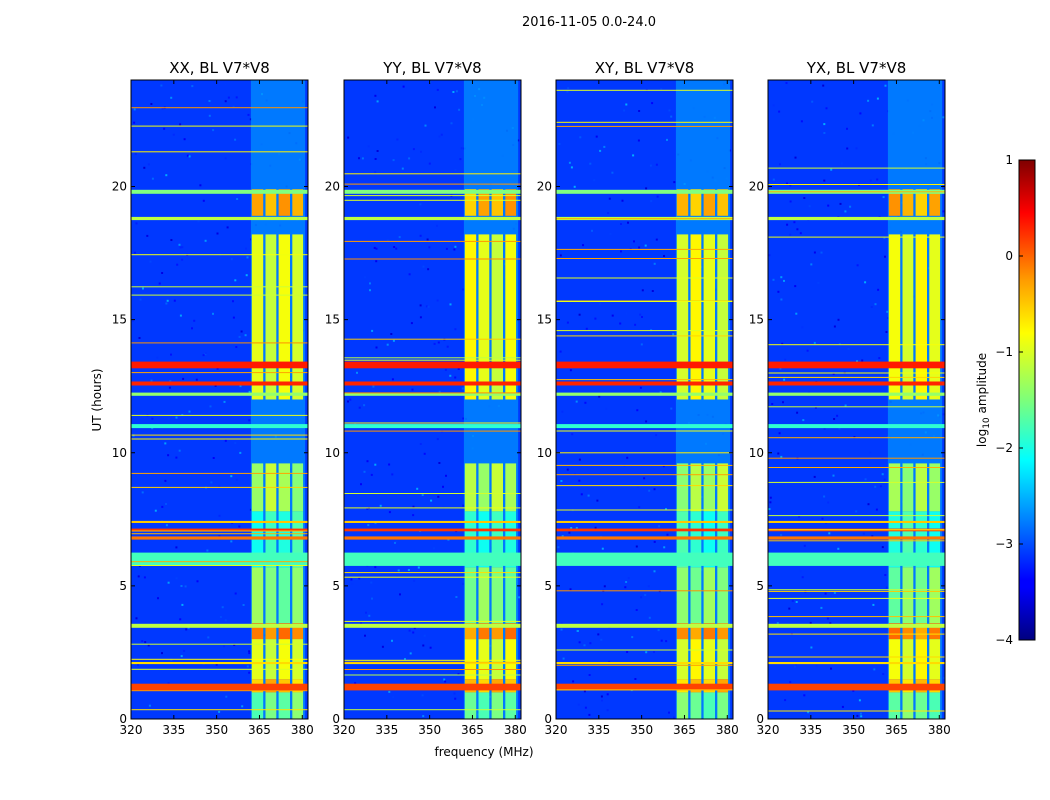  What do you see at coordinates (896, 730) in the screenshot?
I see `x-tick-label: 365` at bounding box center [896, 730].